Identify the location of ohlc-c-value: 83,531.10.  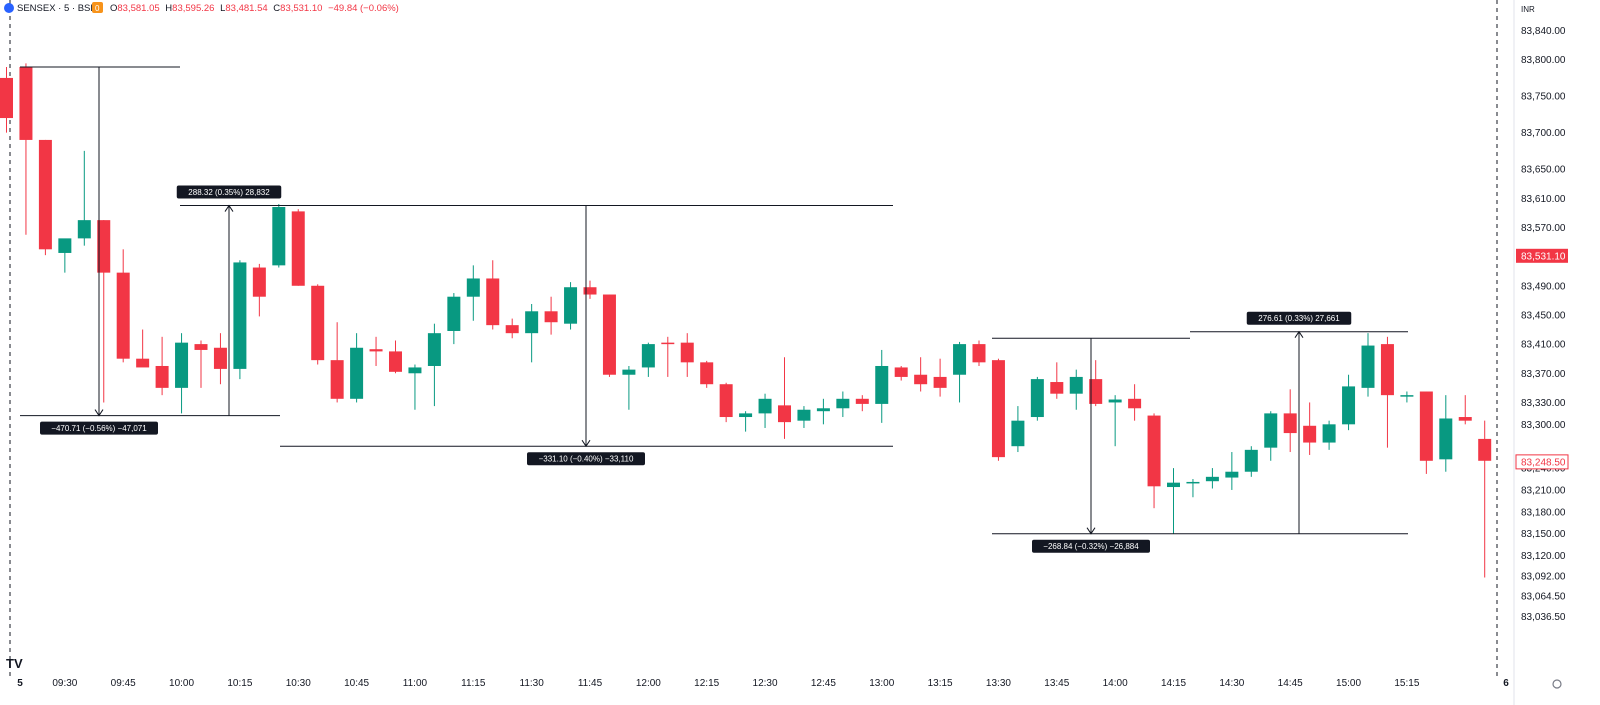
(301, 8).